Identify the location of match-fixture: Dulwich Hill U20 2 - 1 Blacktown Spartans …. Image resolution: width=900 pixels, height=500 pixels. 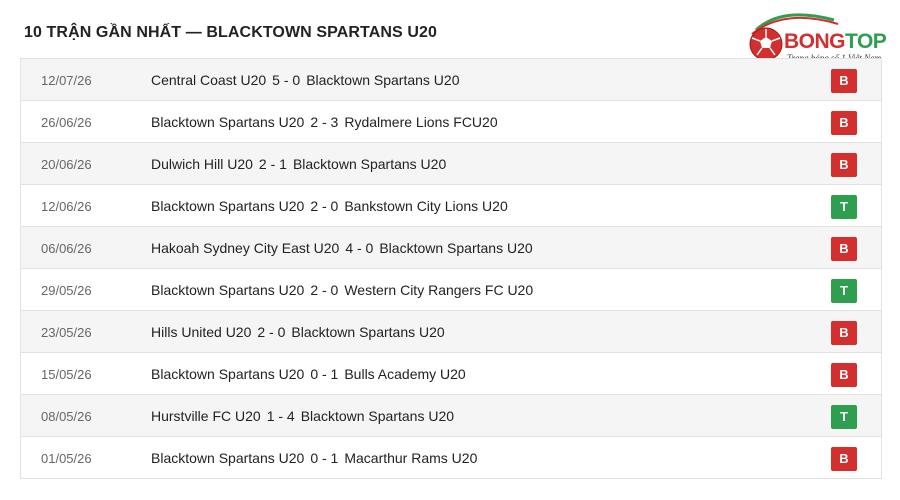
(298, 164).